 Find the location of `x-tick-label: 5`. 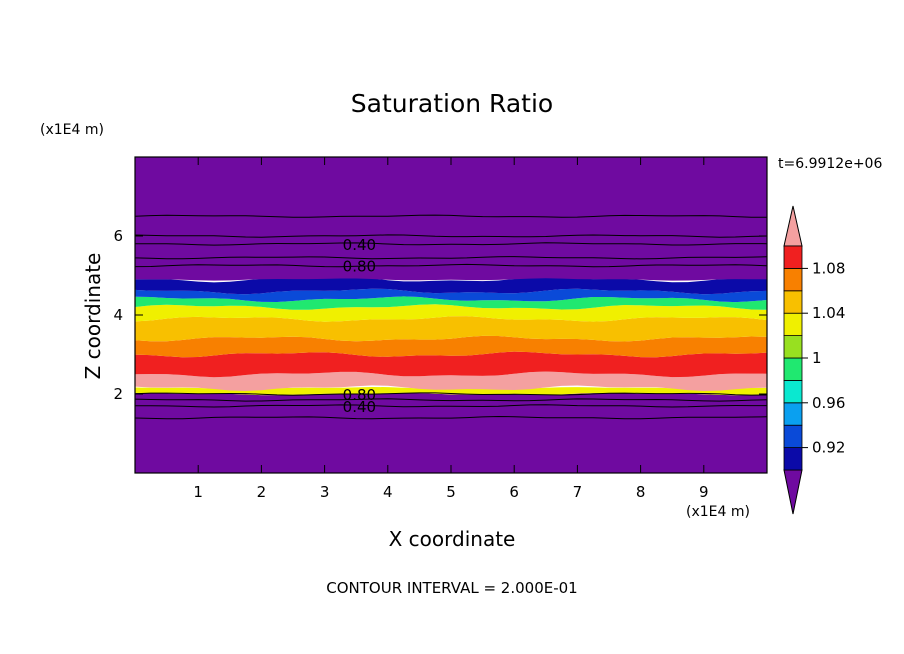

x-tick-label: 5 is located at coordinates (451, 492).